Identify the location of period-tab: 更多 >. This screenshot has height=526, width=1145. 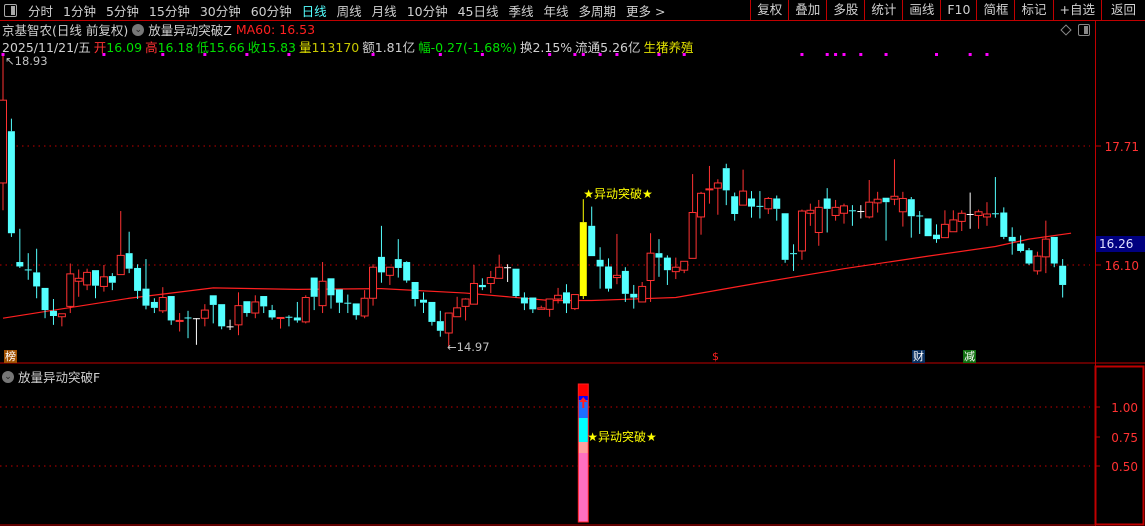
(646, 11).